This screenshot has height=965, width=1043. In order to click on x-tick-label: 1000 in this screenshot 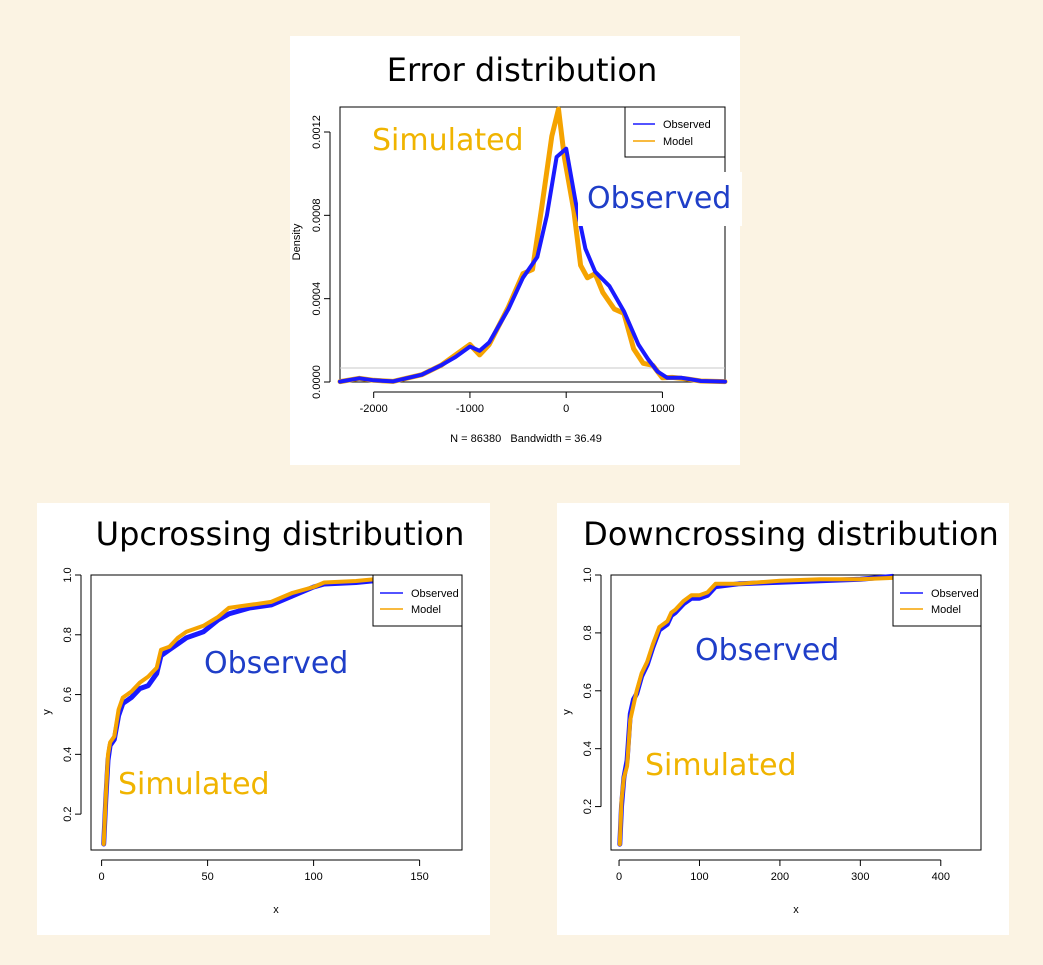, I will do `click(662, 409)`.